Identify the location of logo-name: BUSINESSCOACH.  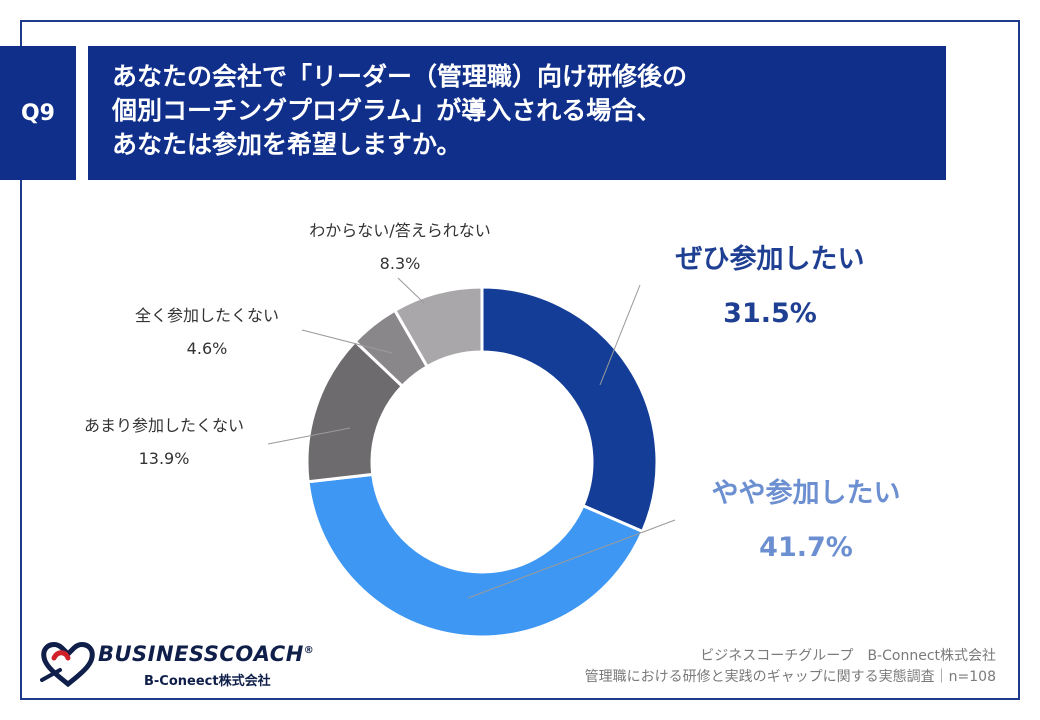
(201, 654).